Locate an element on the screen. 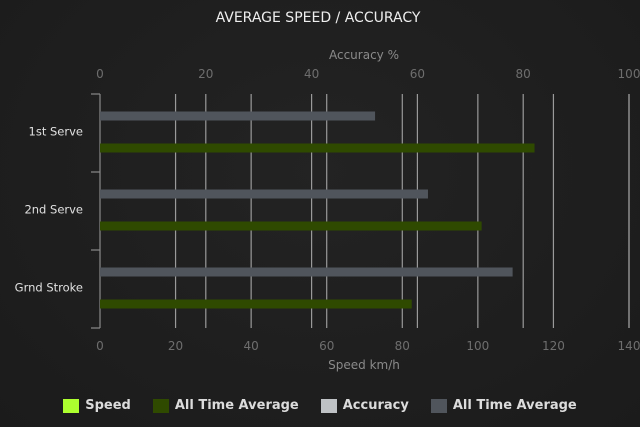 The image size is (640, 427). accuracy-tick-label: 20 is located at coordinates (205, 74).